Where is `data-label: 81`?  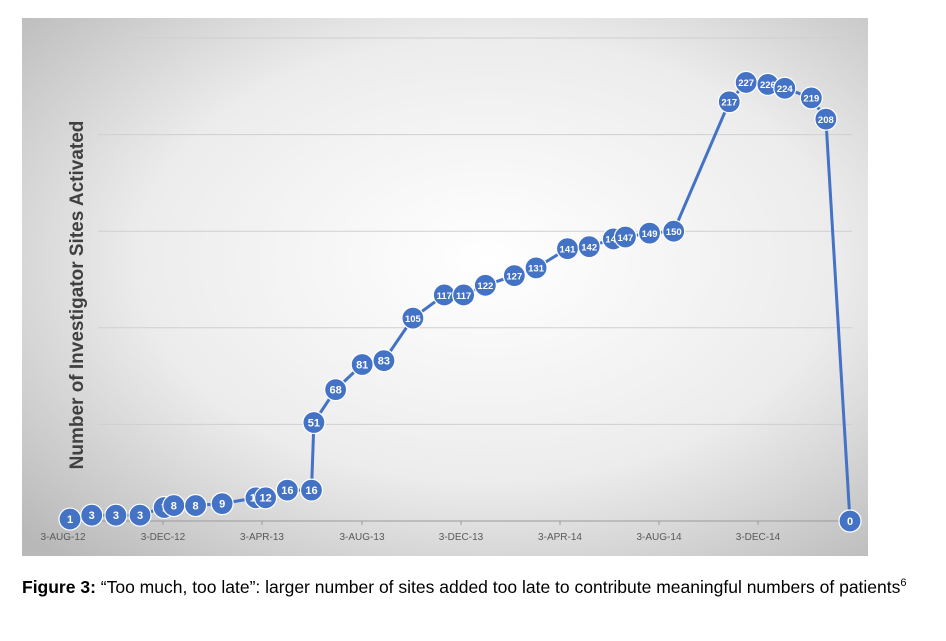 data-label: 81 is located at coordinates (362, 365).